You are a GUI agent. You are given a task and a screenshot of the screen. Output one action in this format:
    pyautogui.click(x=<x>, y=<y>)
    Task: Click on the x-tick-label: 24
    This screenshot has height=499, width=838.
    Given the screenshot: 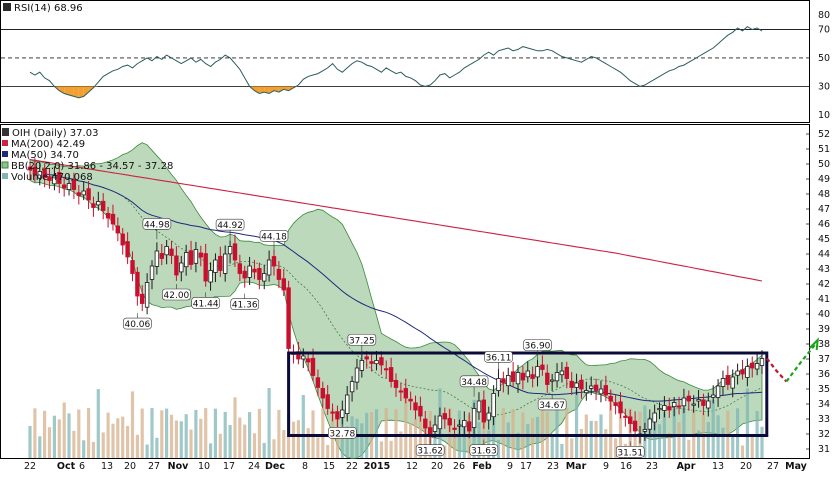 What is the action you would take?
    pyautogui.click(x=254, y=466)
    